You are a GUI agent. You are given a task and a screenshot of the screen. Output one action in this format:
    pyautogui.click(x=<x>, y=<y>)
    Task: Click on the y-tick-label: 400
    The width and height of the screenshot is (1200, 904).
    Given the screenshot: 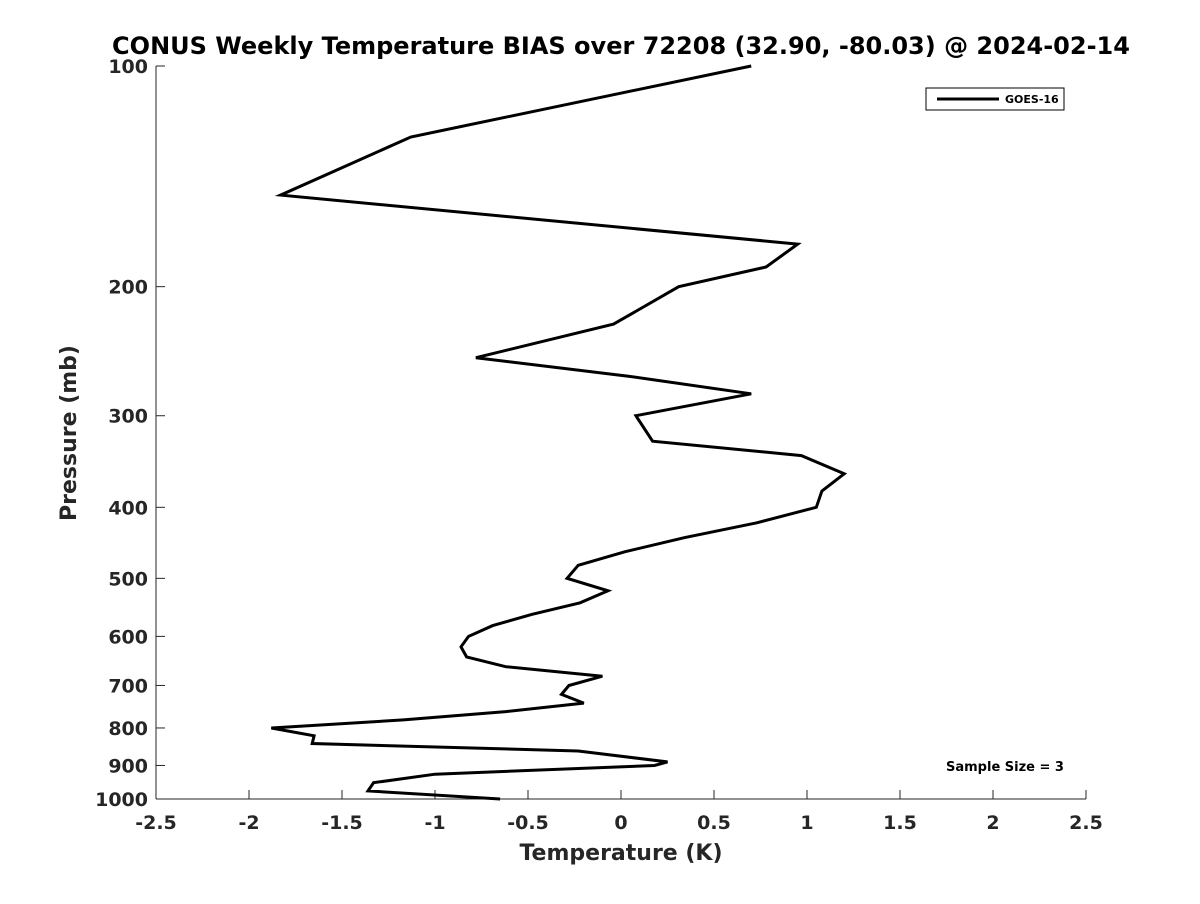 What is the action you would take?
    pyautogui.click(x=128, y=508)
    